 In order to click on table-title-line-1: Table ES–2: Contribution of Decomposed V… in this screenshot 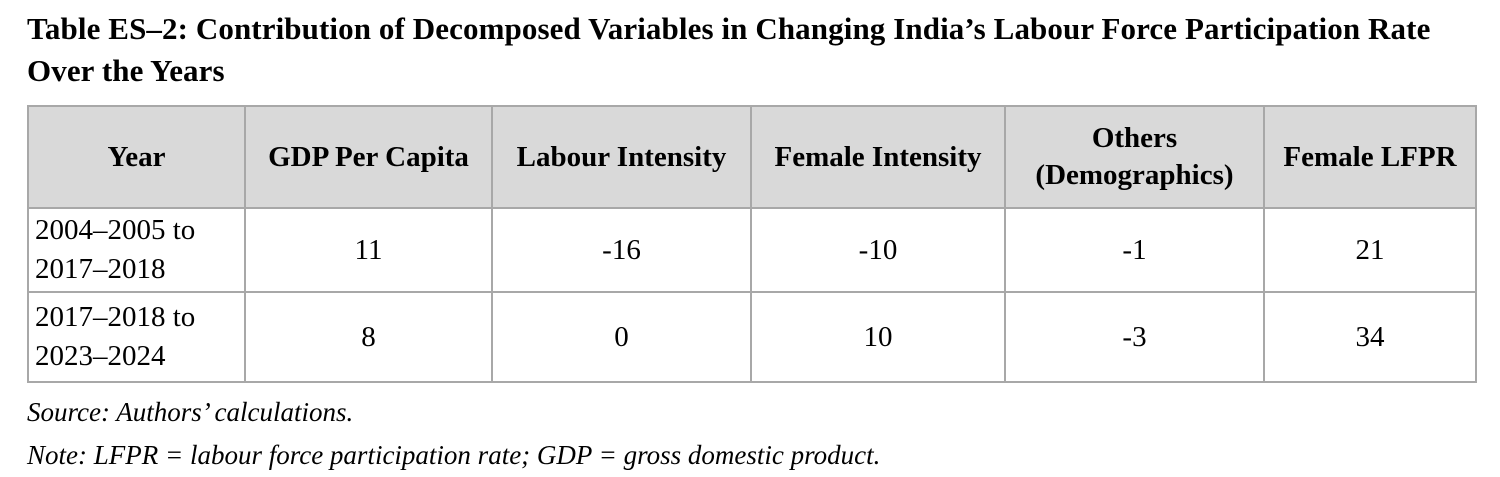, I will do `click(729, 28)`.